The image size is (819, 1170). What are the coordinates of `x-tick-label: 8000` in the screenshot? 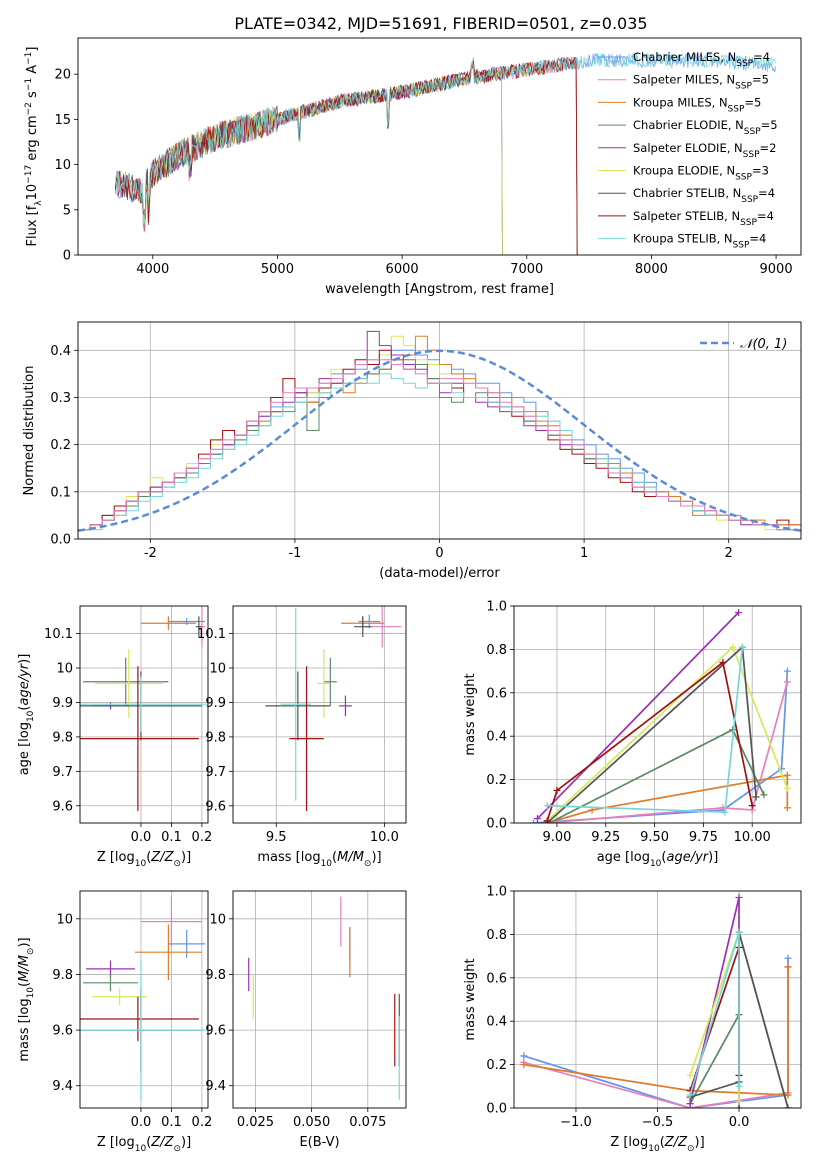 It's located at (651, 269).